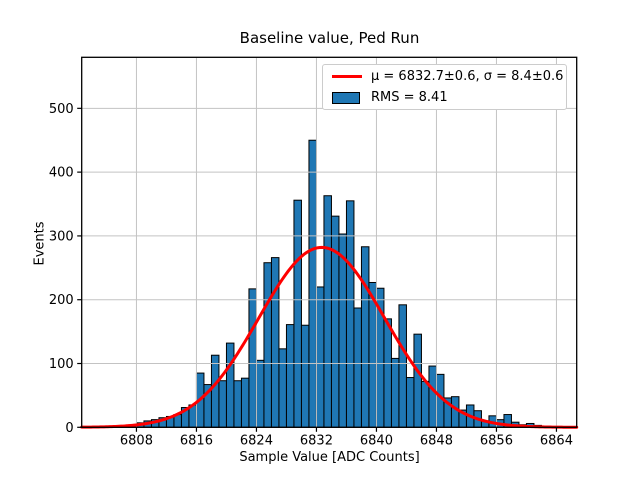  I want to click on legend-entry-fit: μ = 6832.7±0.6, σ = 8.4±0.6, so click(444, 76).